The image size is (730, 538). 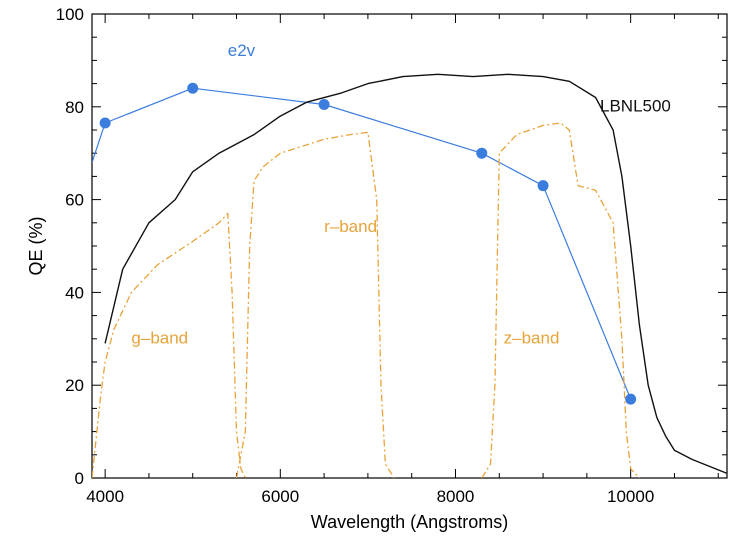 What do you see at coordinates (74, 107) in the screenshot?
I see `y-tick-label: 80` at bounding box center [74, 107].